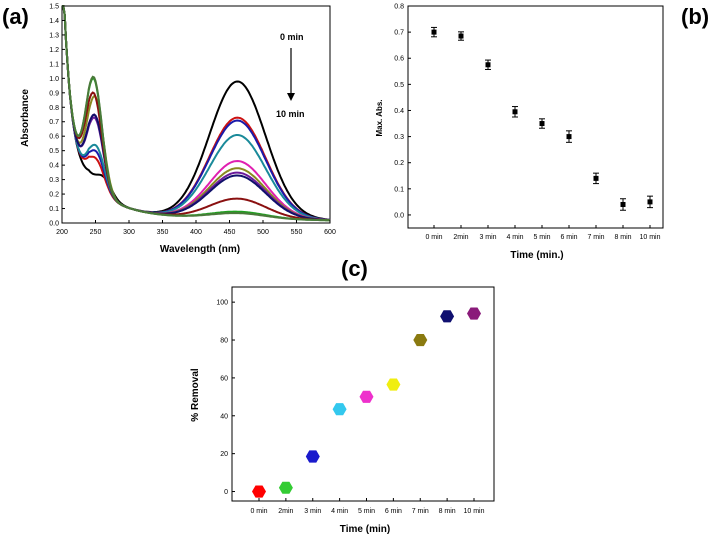  What do you see at coordinates (54, 180) in the screenshot?
I see `chart-a-ytick-label: 0.3` at bounding box center [54, 180].